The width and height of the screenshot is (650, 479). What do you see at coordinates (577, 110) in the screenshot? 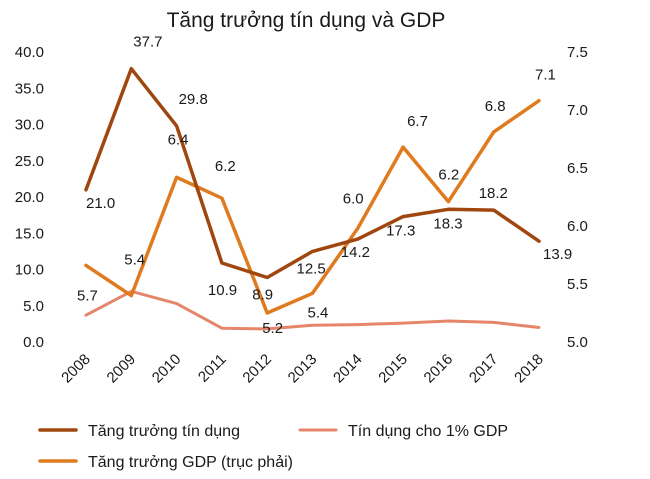
I see `right-axis-tick: 7.0` at bounding box center [577, 110].